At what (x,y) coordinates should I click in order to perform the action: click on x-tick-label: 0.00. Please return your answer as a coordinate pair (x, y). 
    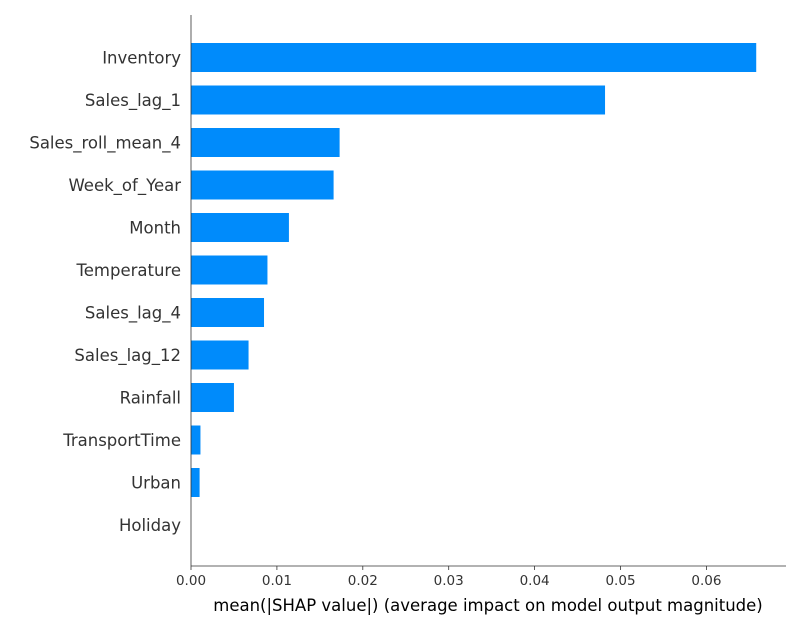
    Looking at the image, I should click on (191, 581).